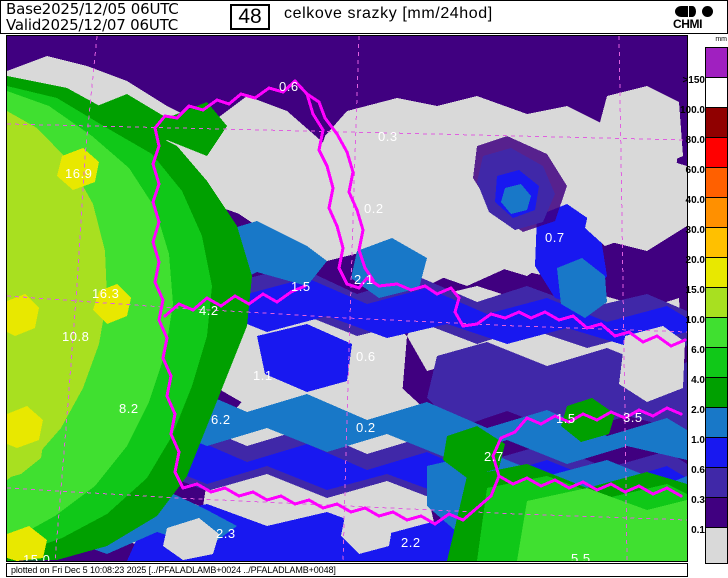 The width and height of the screenshot is (728, 578). What do you see at coordinates (110, 9) in the screenshot?
I see `base-value: 2025/12/05 06UTC` at bounding box center [110, 9].